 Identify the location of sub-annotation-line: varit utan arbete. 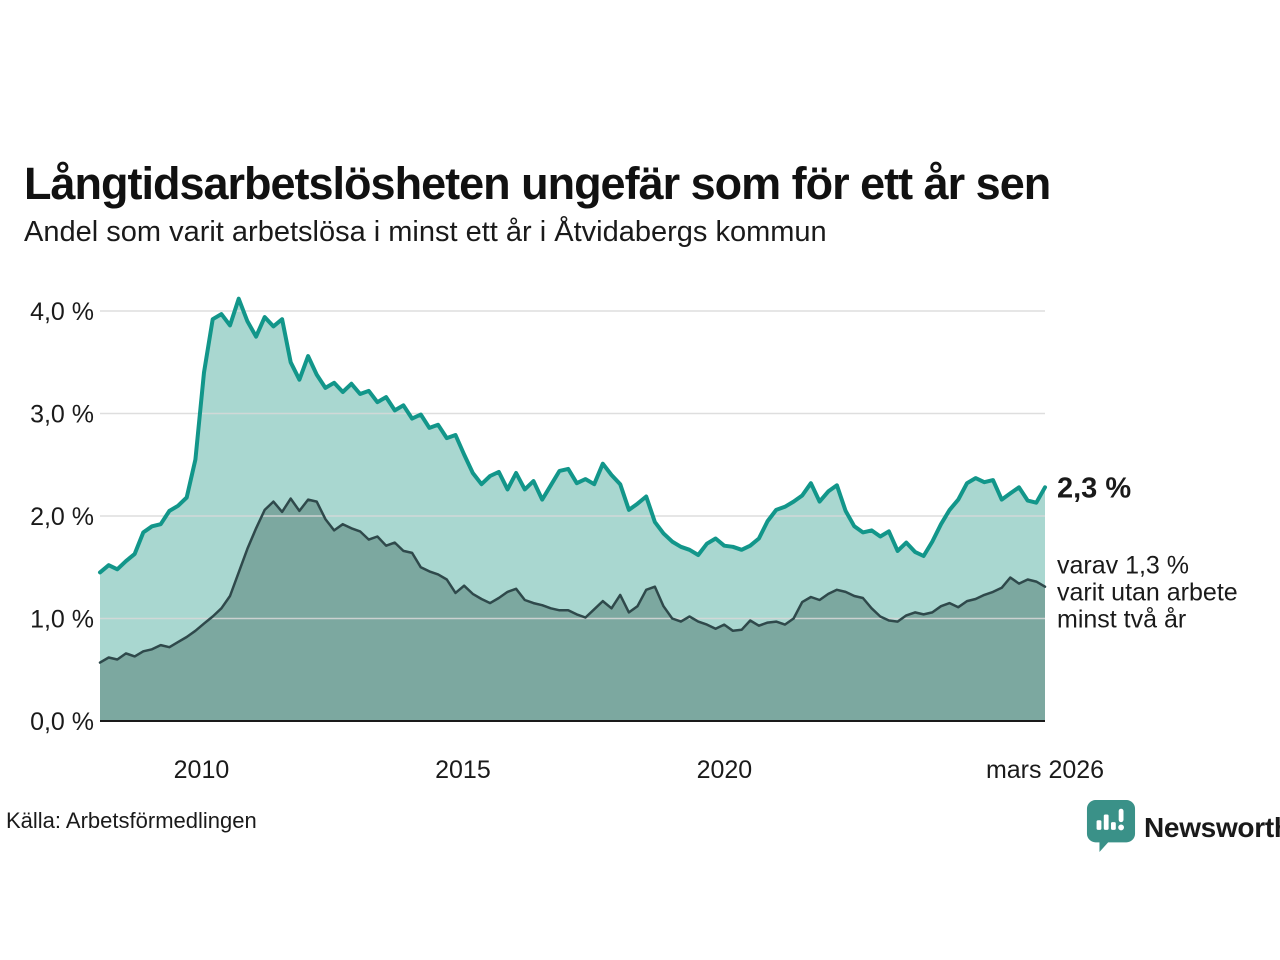
(1147, 593).